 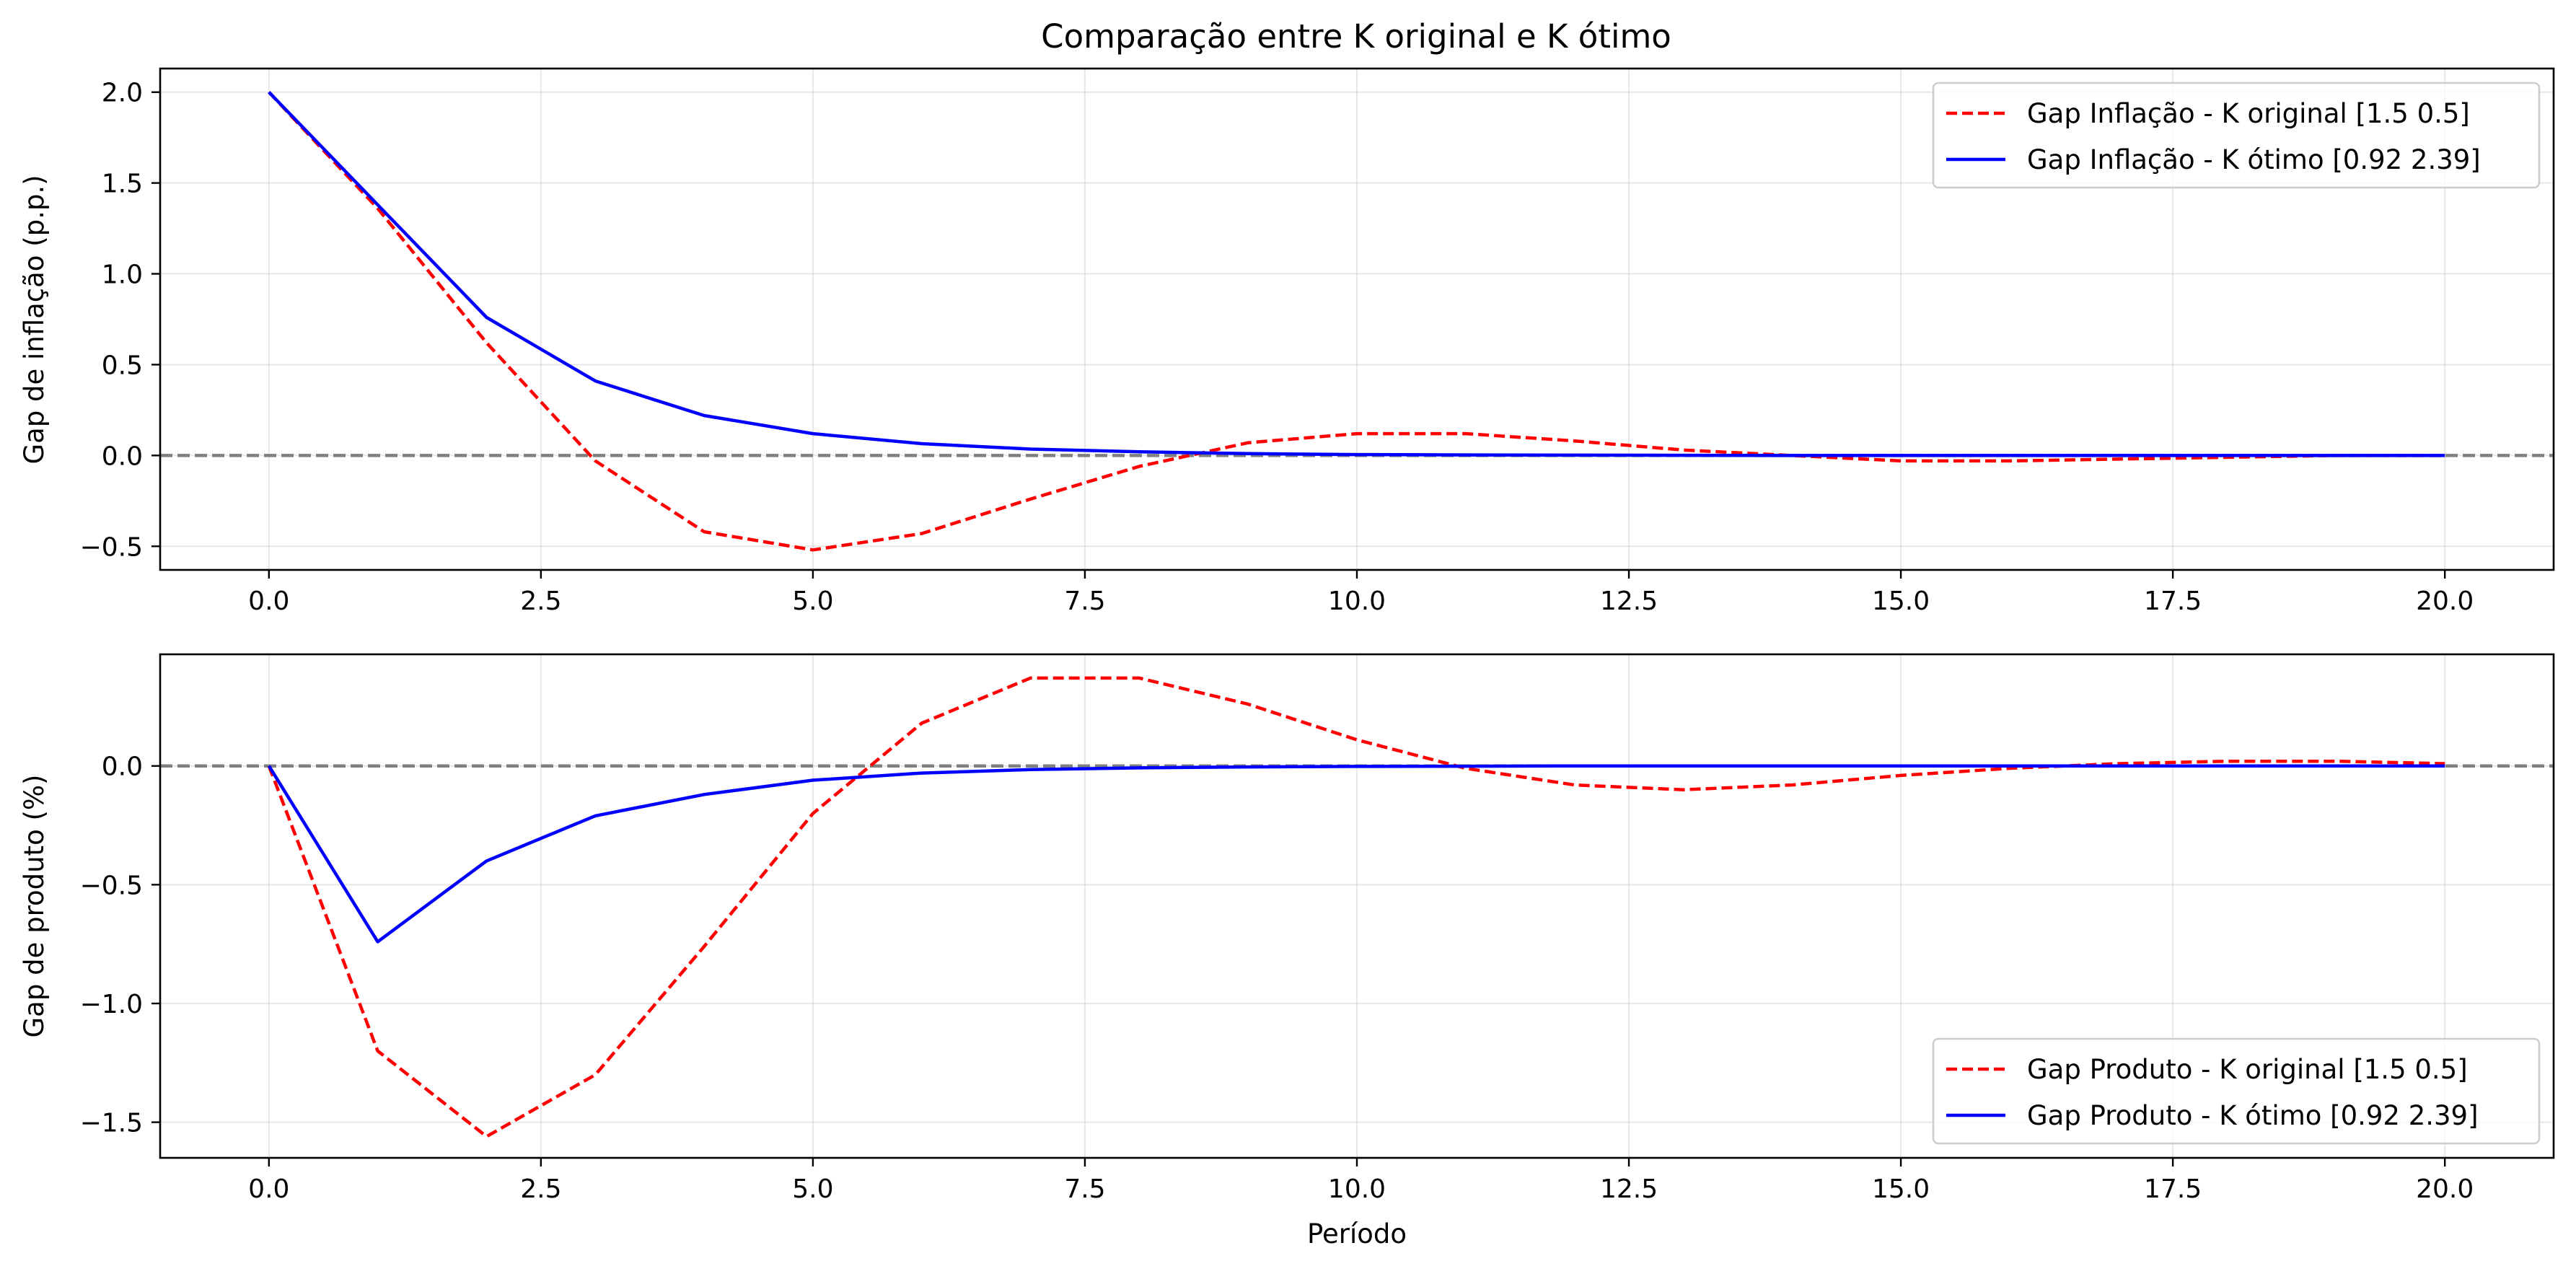 I want to click on legend-entry-label: Gap Inflação - K original [1.5 0.5], so click(x=2248, y=114).